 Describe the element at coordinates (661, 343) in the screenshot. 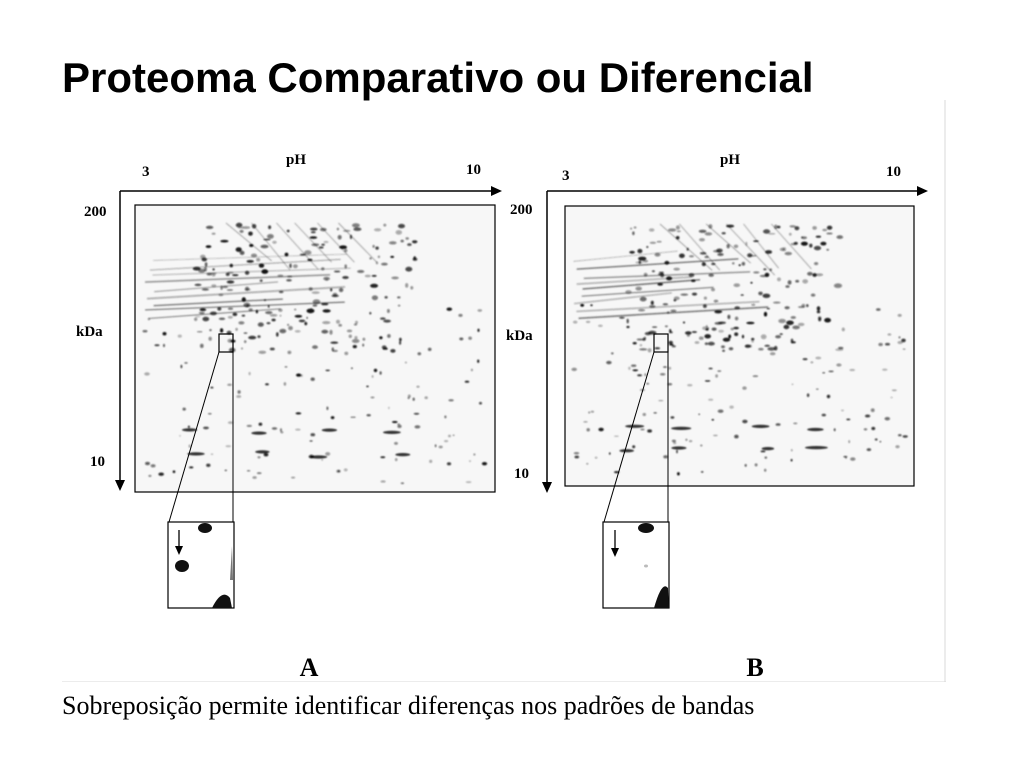

I see `gel-b-zoom-region` at that location.